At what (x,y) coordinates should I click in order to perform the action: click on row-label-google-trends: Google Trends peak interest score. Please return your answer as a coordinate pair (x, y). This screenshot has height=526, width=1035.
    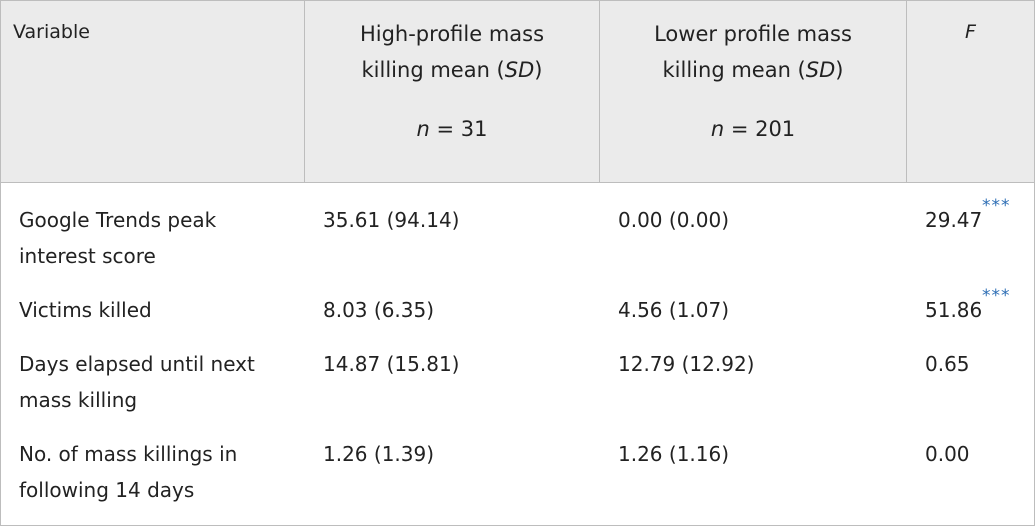
    Looking at the image, I should click on (118, 238).